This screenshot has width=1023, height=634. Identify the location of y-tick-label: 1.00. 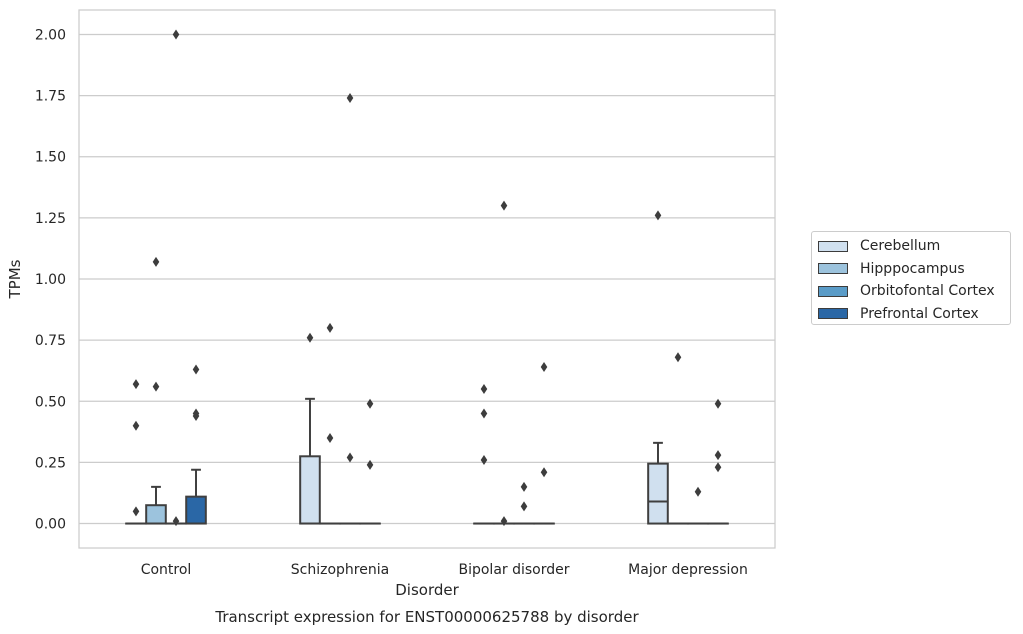
(50, 280).